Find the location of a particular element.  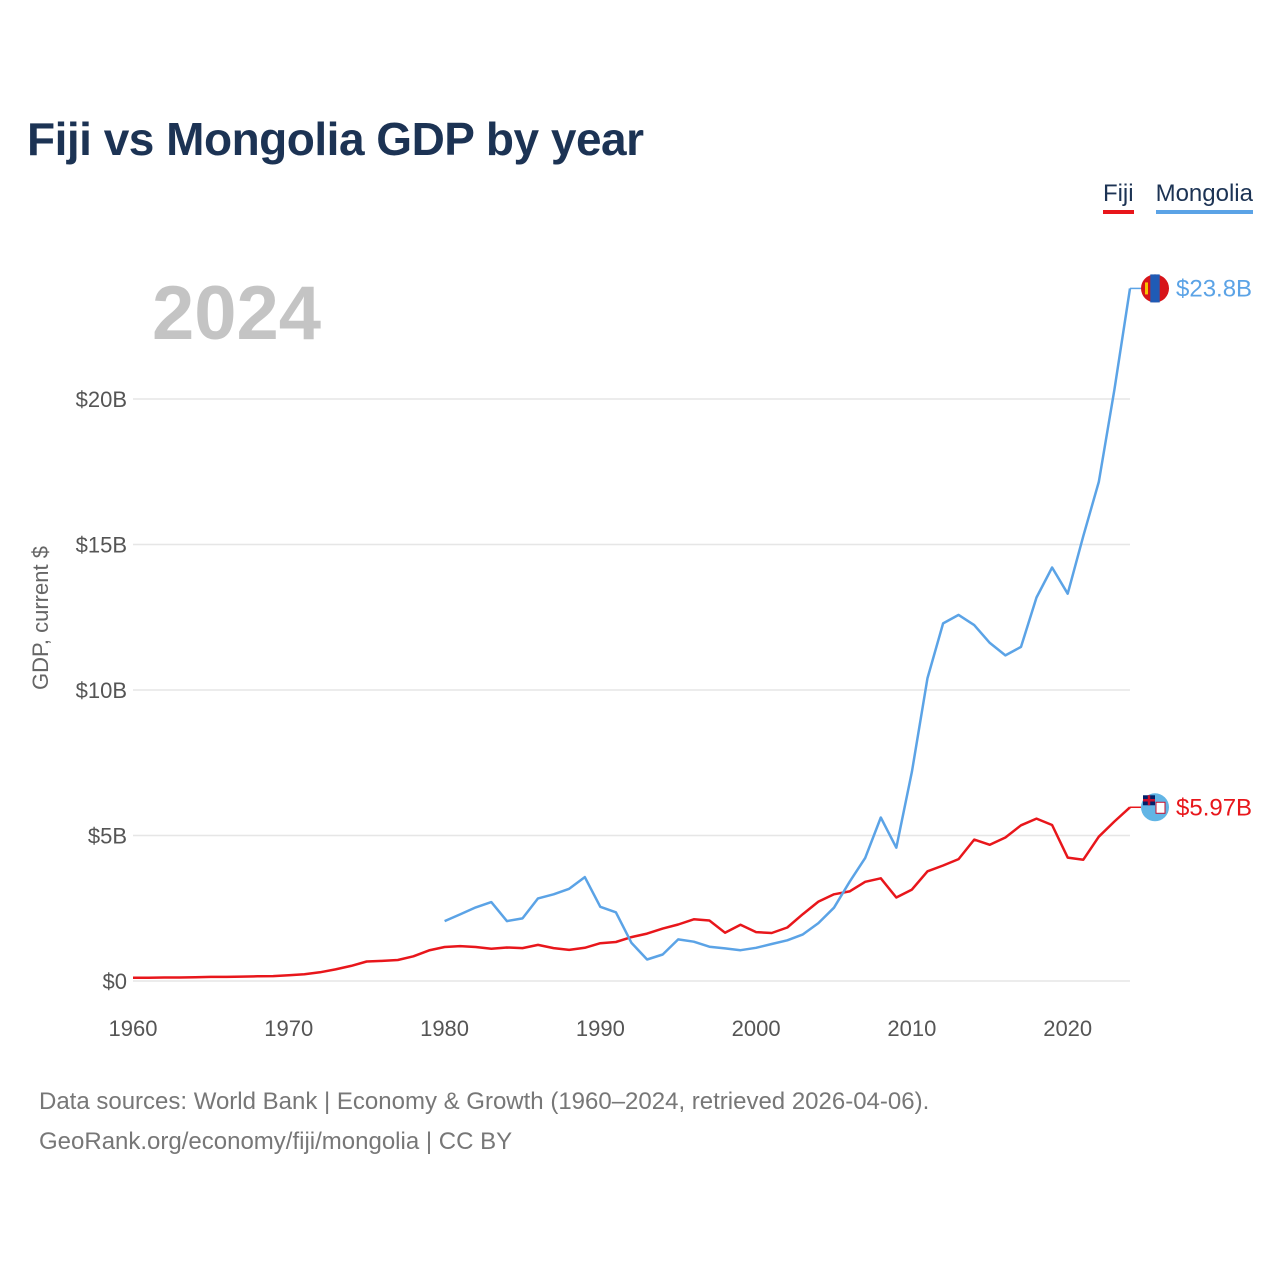

x-tick-label: 1970 is located at coordinates (288, 1028).